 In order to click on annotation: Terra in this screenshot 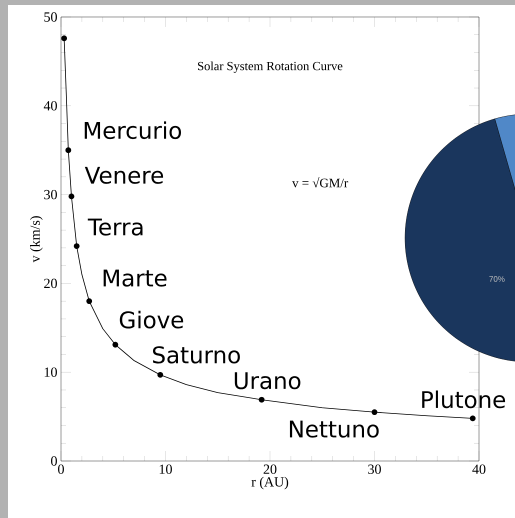, I will do `click(115, 227)`.